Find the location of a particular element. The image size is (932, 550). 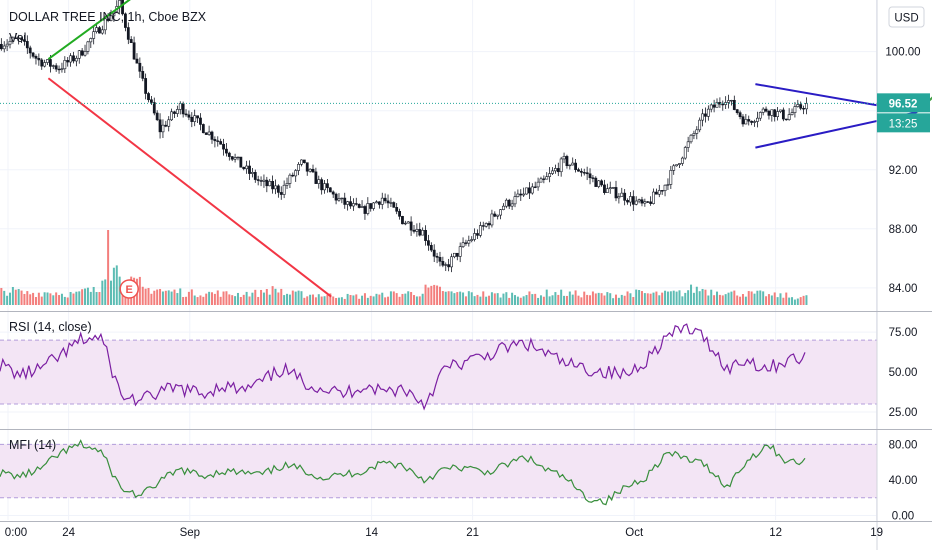

x-tick-label: 14 is located at coordinates (371, 533).